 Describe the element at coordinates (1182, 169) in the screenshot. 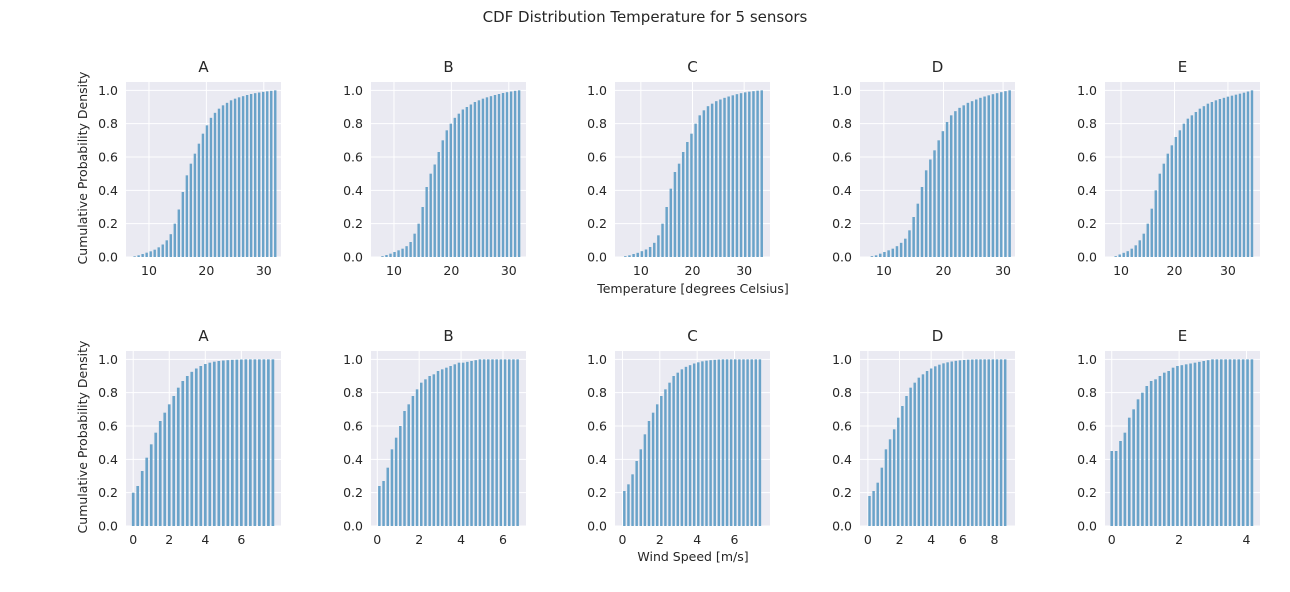

I see `plot-area` at that location.